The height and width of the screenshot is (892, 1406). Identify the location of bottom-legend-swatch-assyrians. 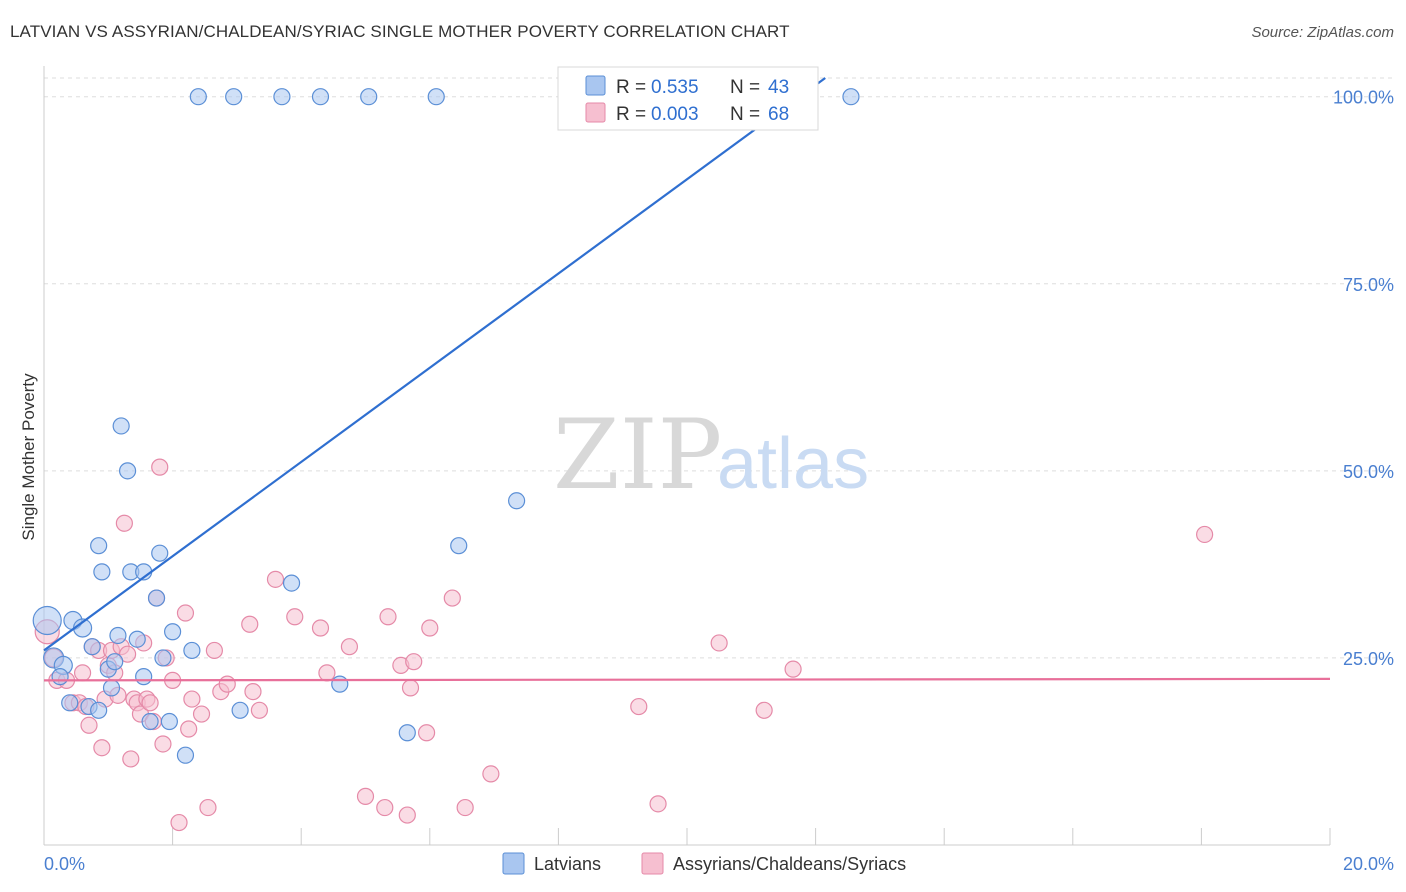
(652, 863).